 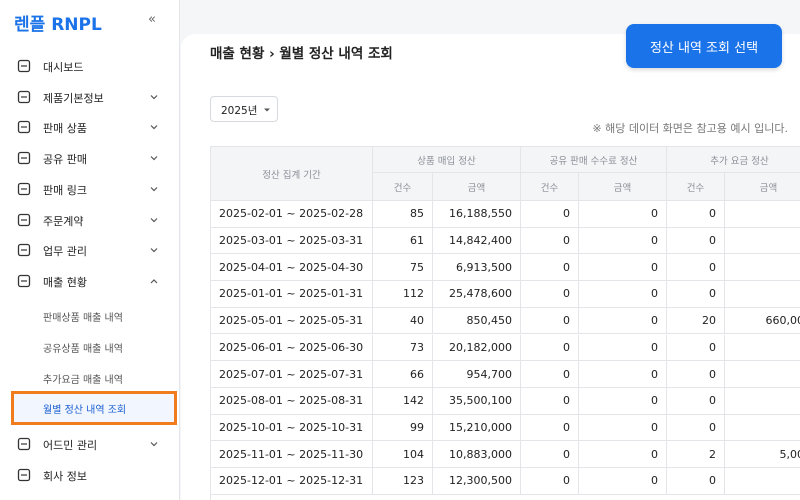 I want to click on value-cell: 40, so click(x=403, y=321).